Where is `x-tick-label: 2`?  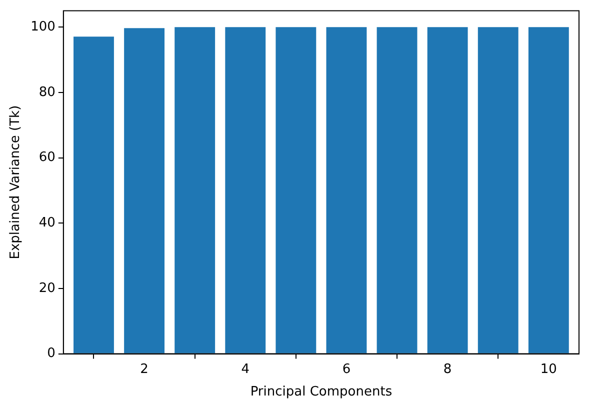 x-tick-label: 2 is located at coordinates (144, 369).